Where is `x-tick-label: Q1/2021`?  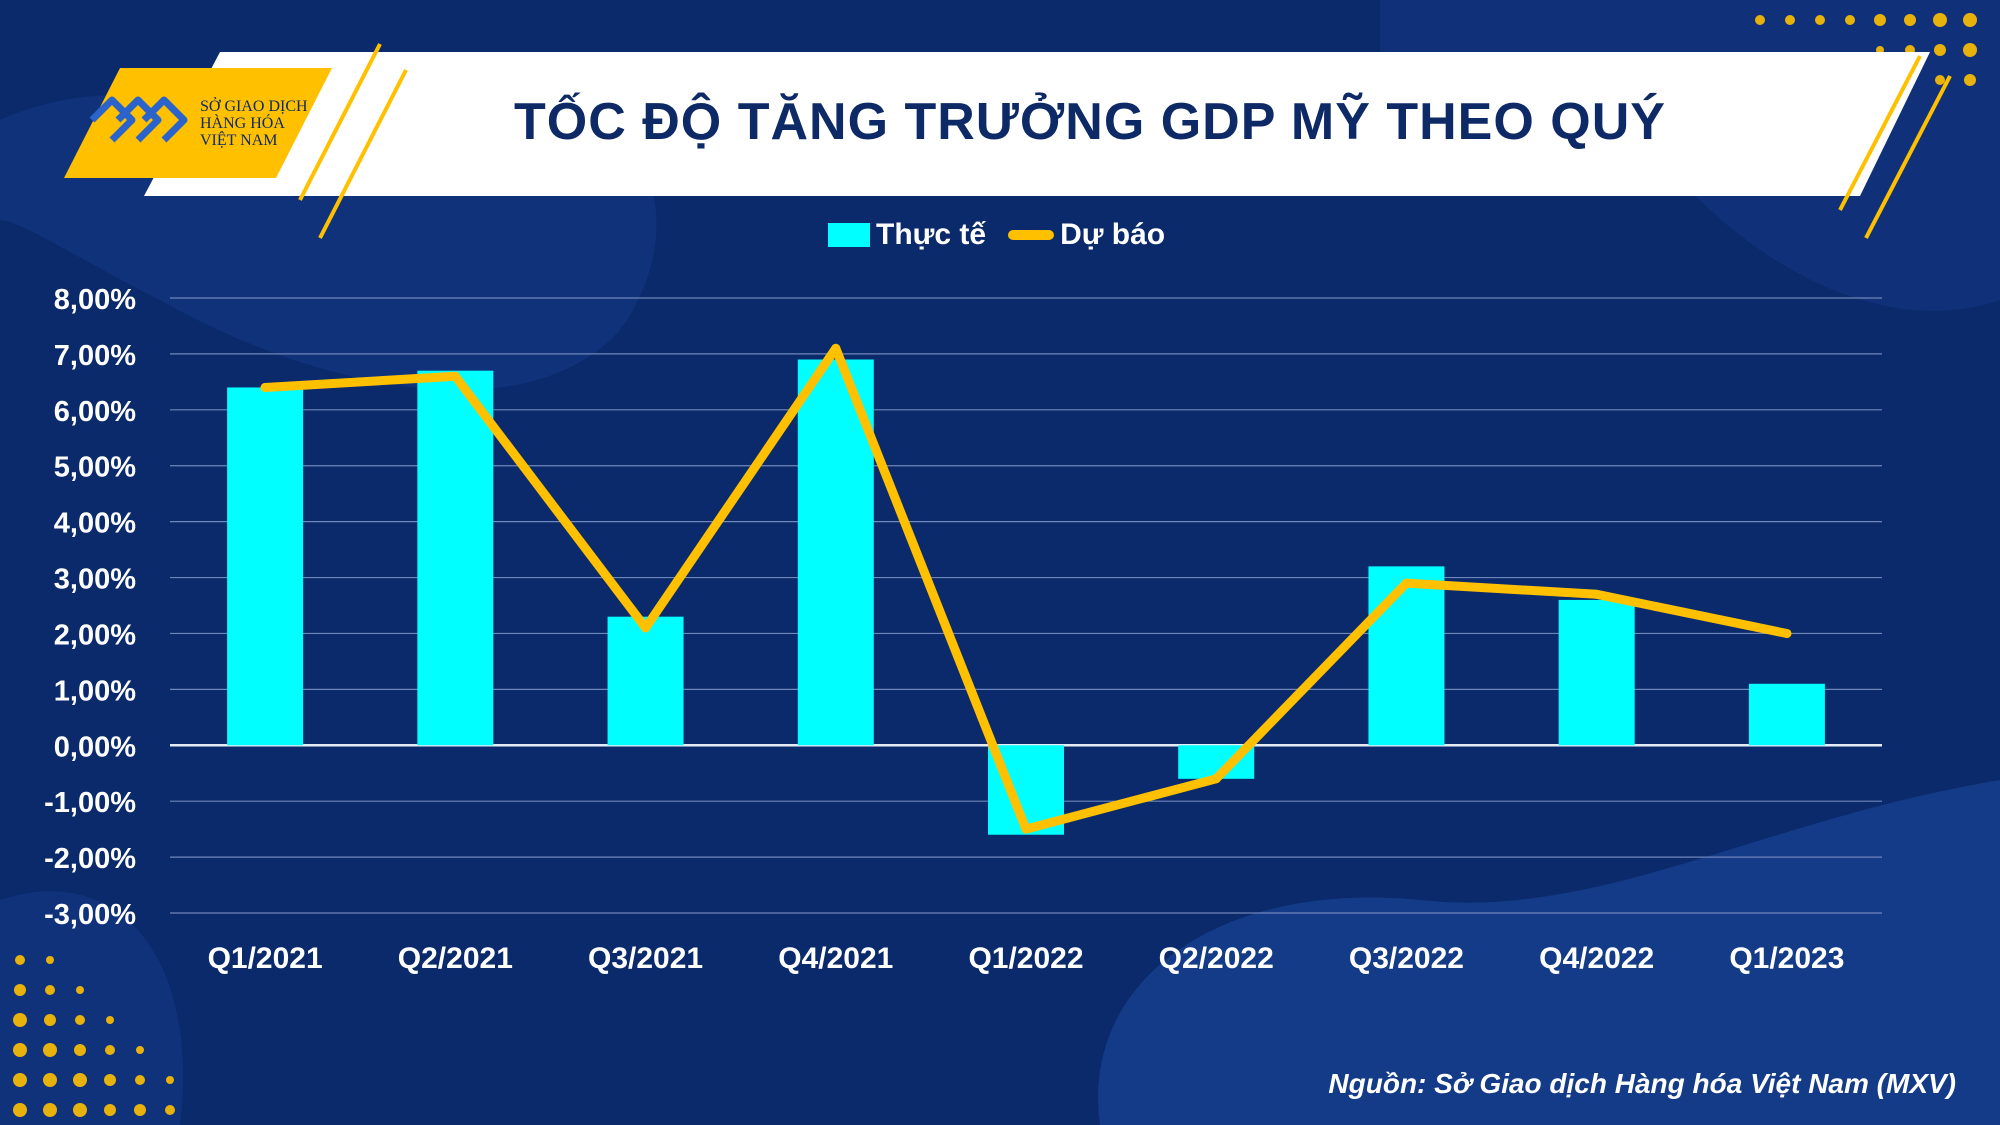 x-tick-label: Q1/2021 is located at coordinates (265, 958).